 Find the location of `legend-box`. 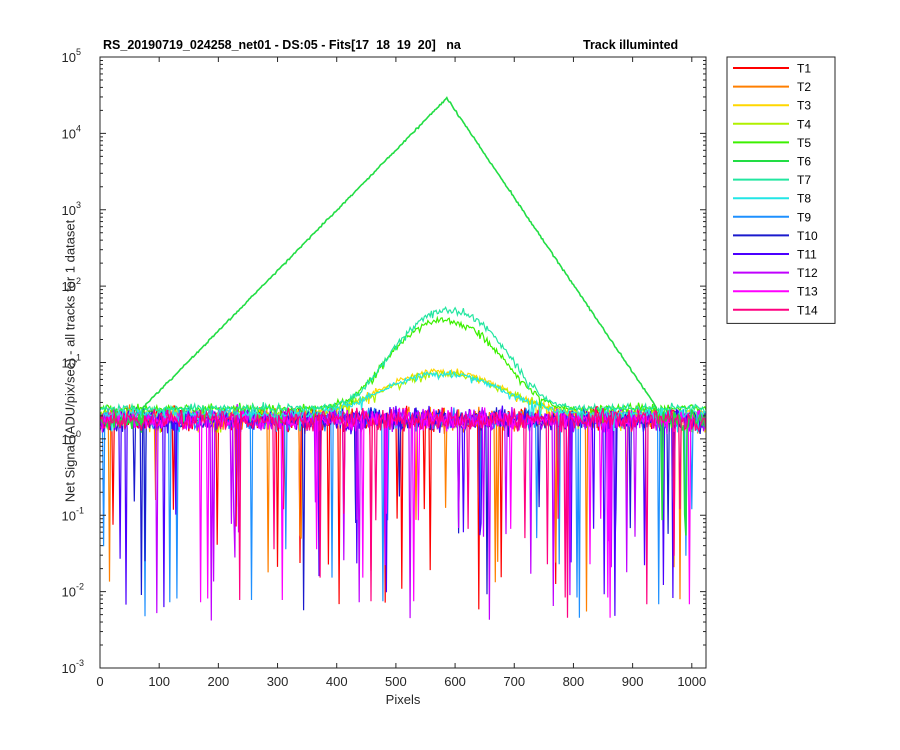

legend-box is located at coordinates (781, 190).